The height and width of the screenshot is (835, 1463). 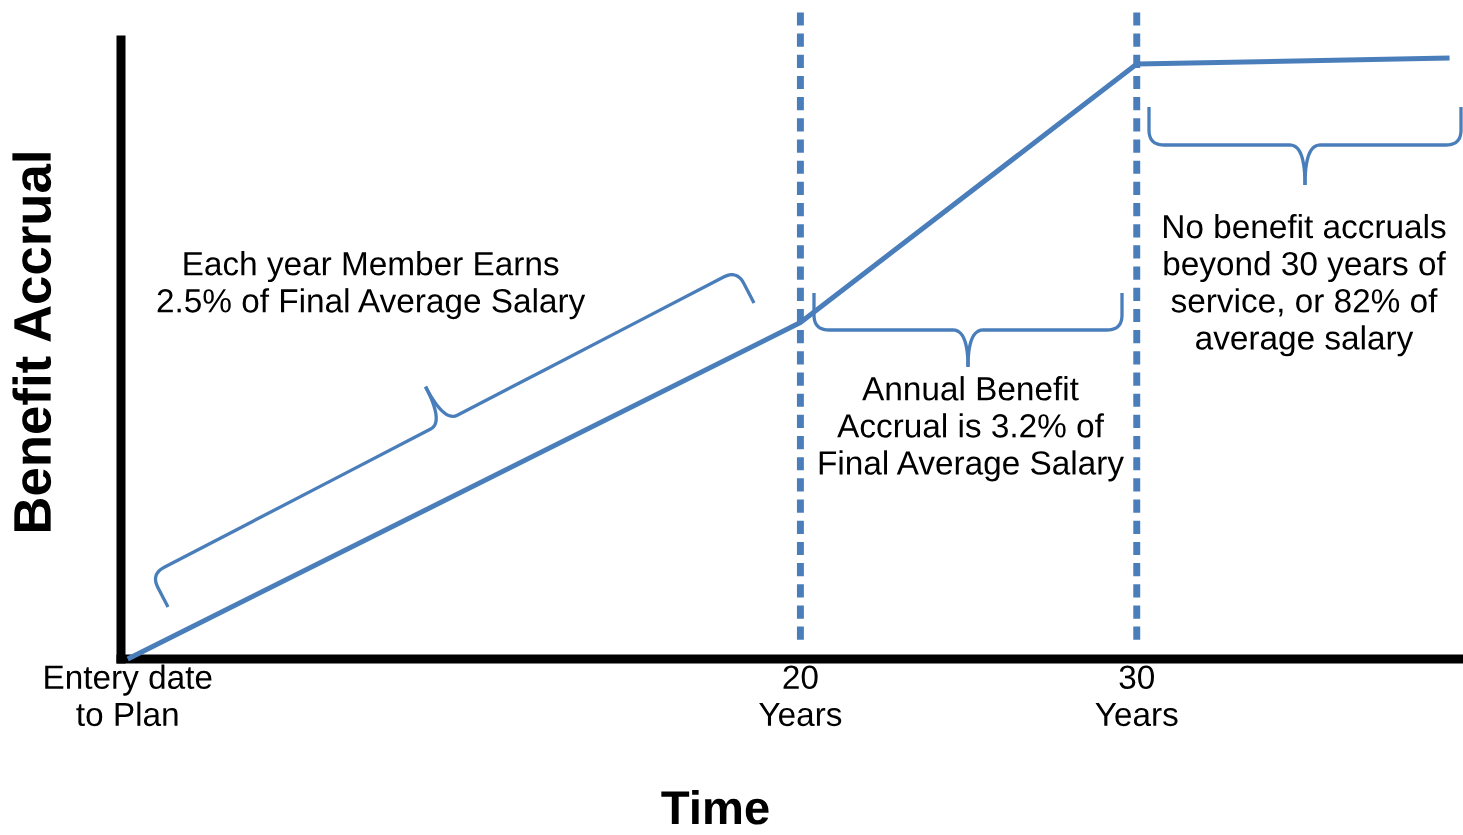 I want to click on x-tick-label: 30 Years, so click(x=1136, y=696).